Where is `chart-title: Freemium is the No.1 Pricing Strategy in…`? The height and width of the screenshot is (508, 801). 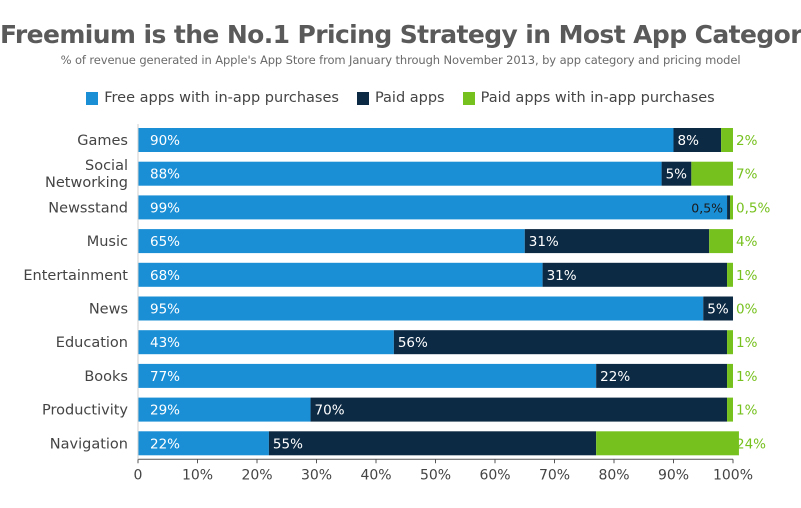
chart-title: Freemium is the No.1 Pricing Strategy in… is located at coordinates (400, 34).